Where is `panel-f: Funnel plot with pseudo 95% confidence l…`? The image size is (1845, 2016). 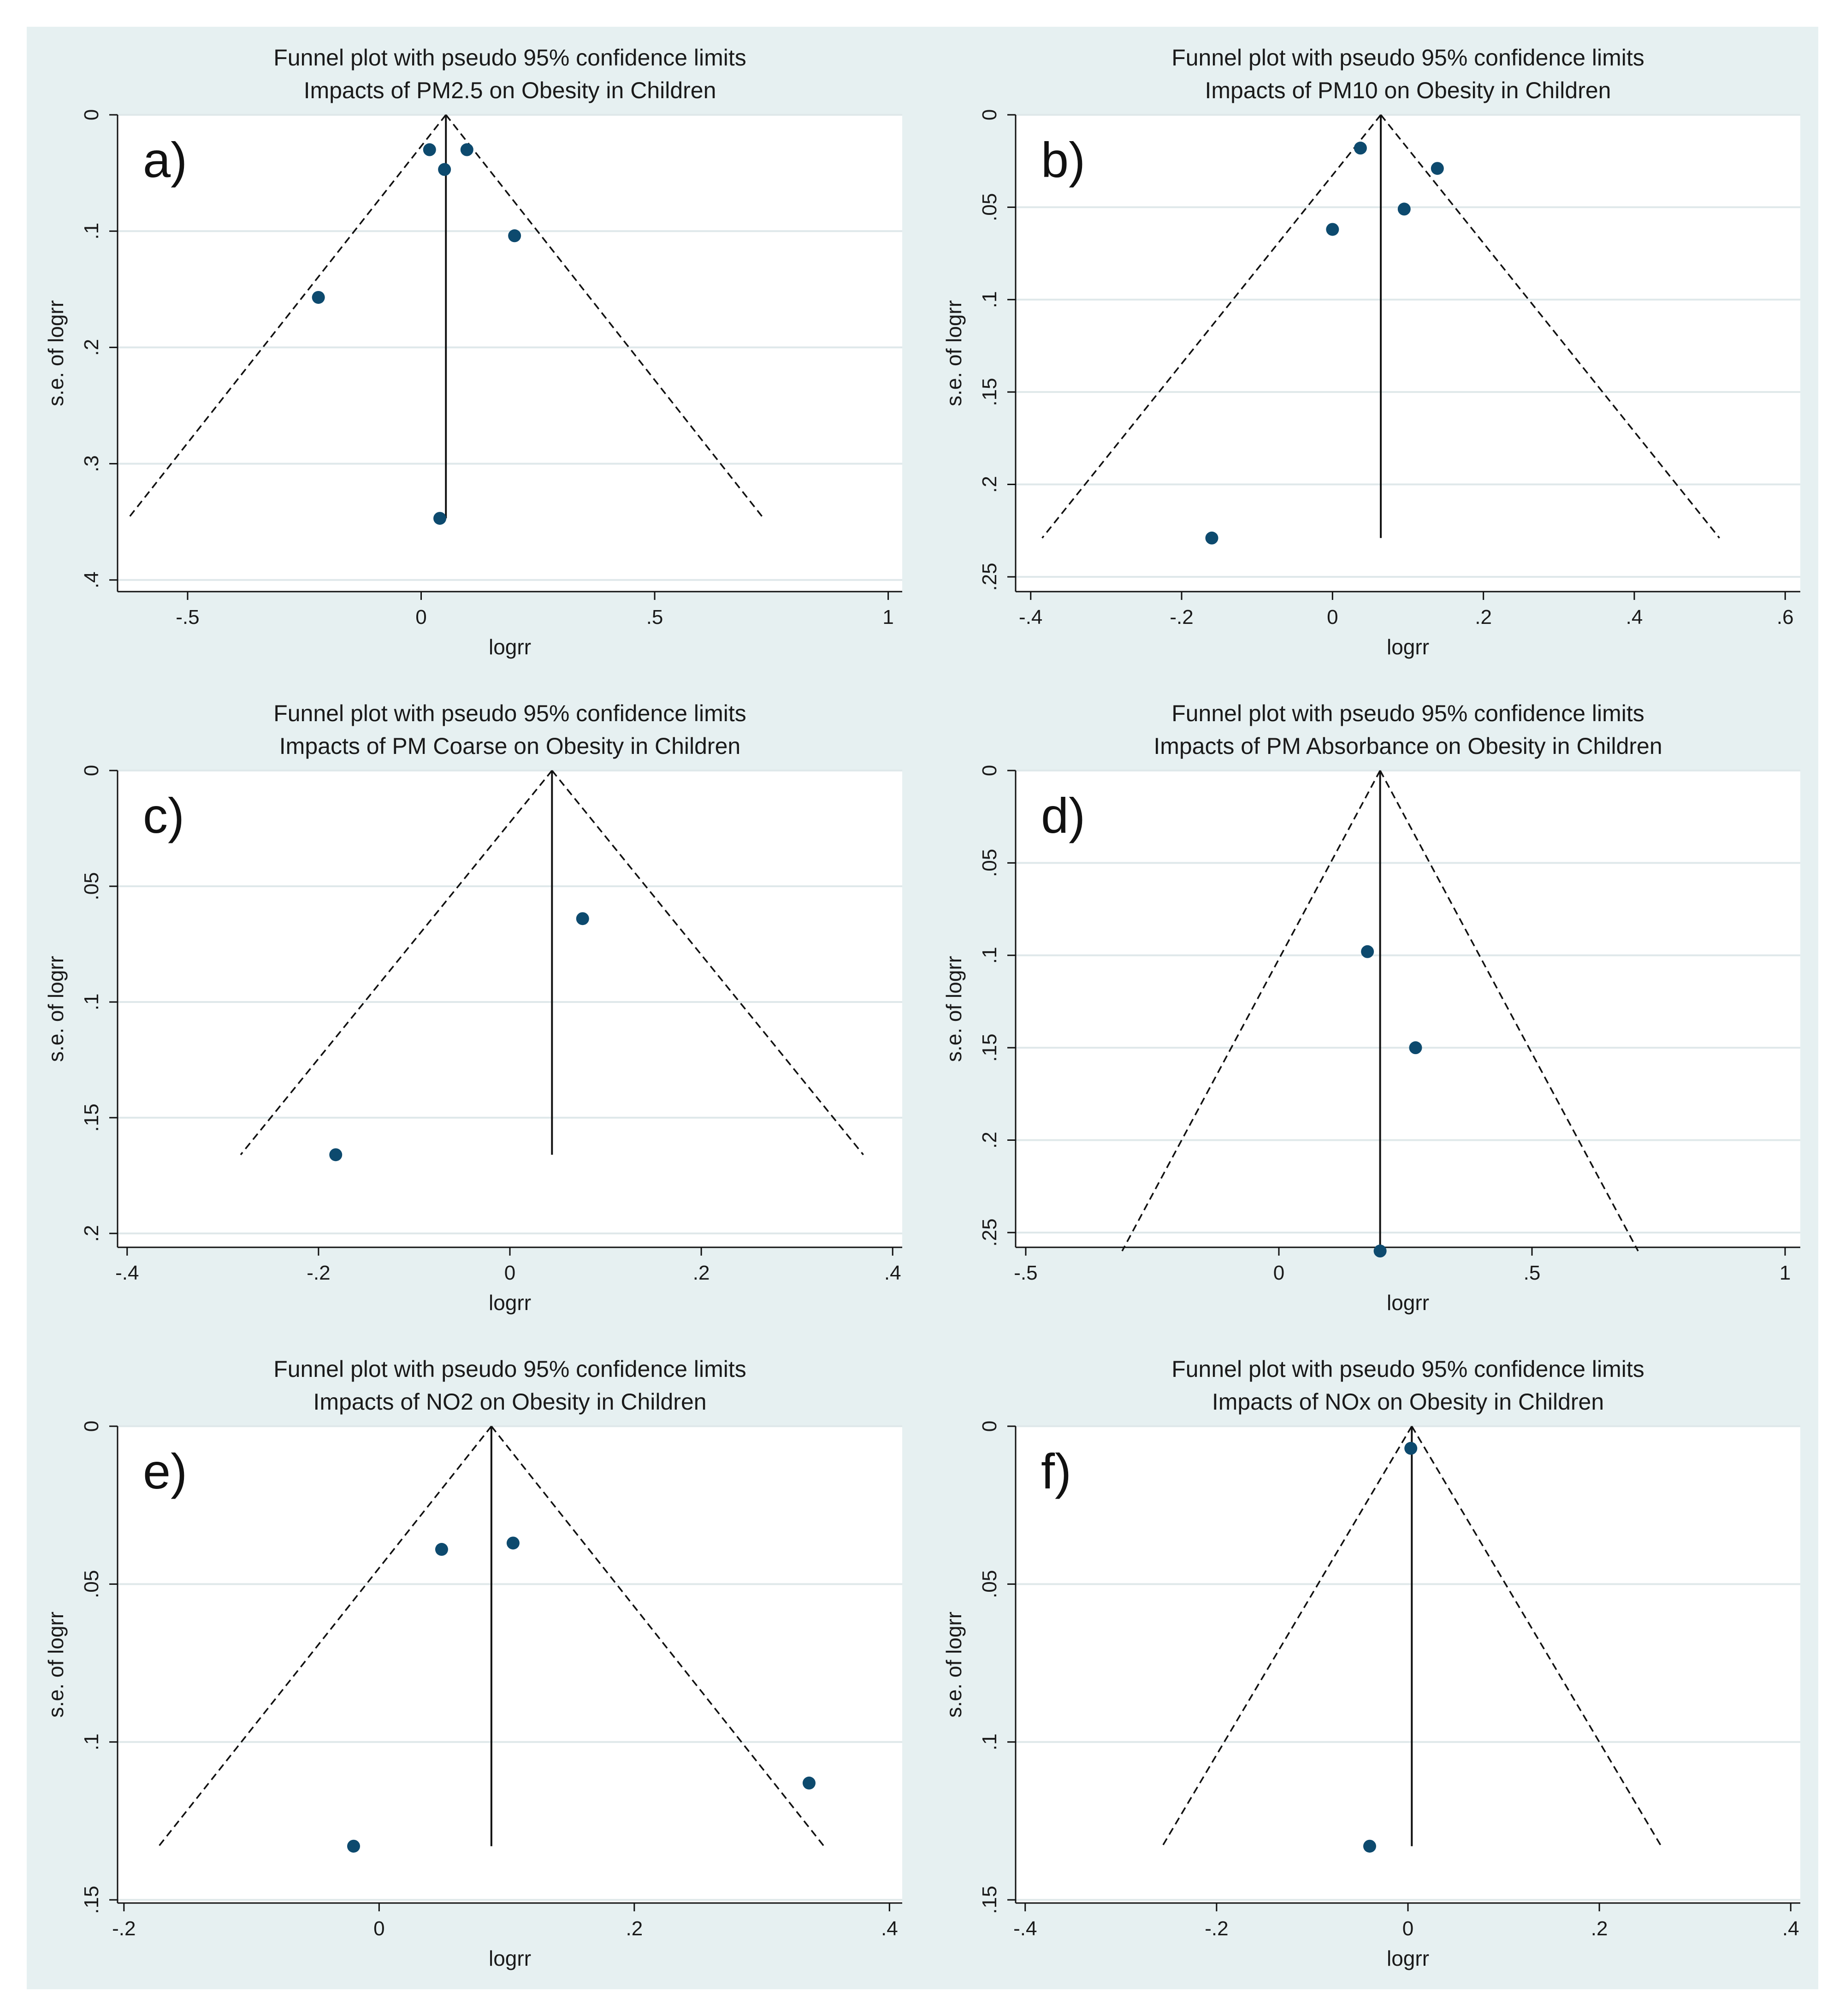 panel-f: Funnel plot with pseudo 95% confidence l… is located at coordinates (1371, 1663).